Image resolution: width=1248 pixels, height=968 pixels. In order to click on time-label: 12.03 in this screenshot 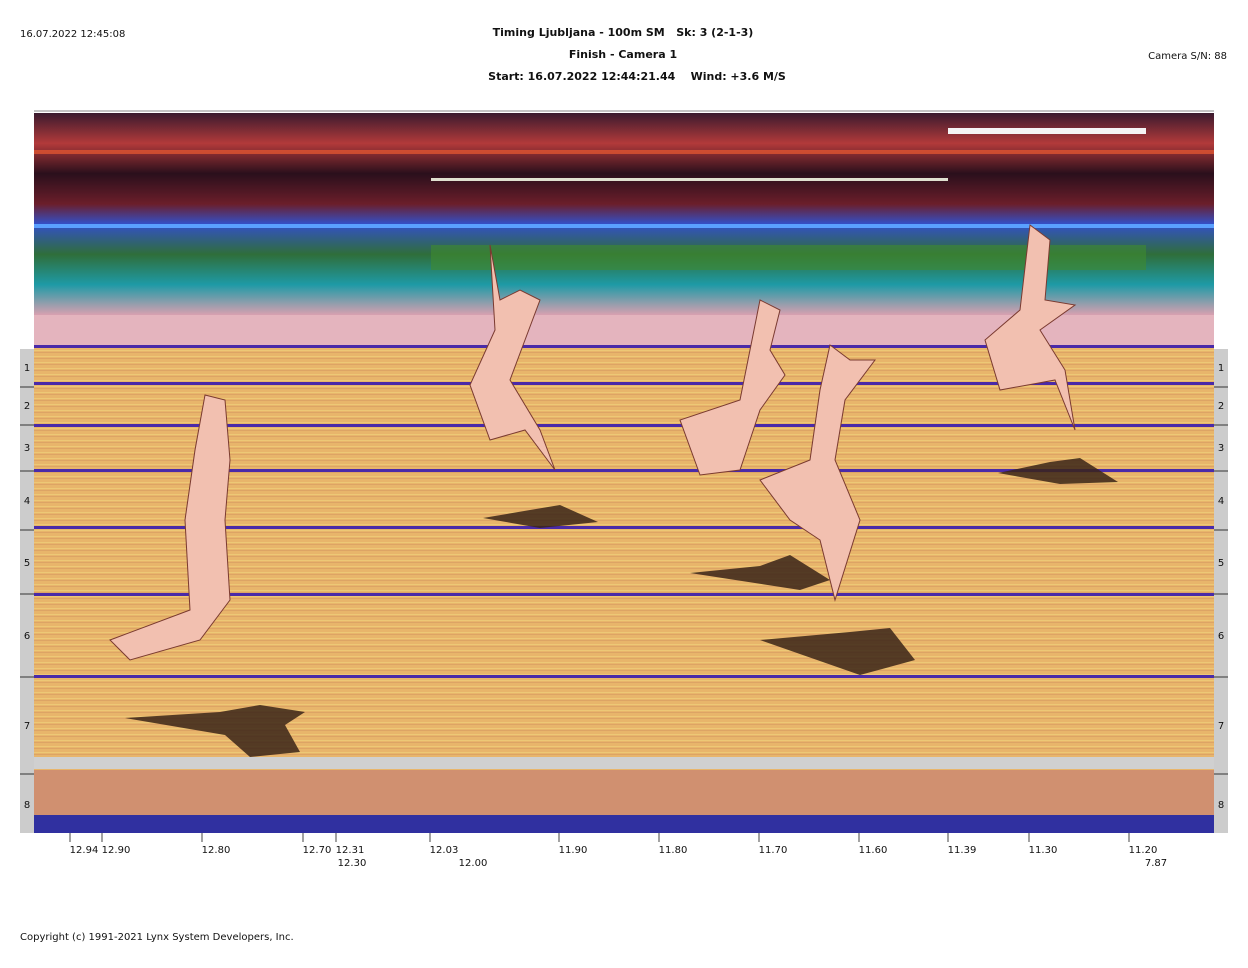, I will do `click(444, 850)`.